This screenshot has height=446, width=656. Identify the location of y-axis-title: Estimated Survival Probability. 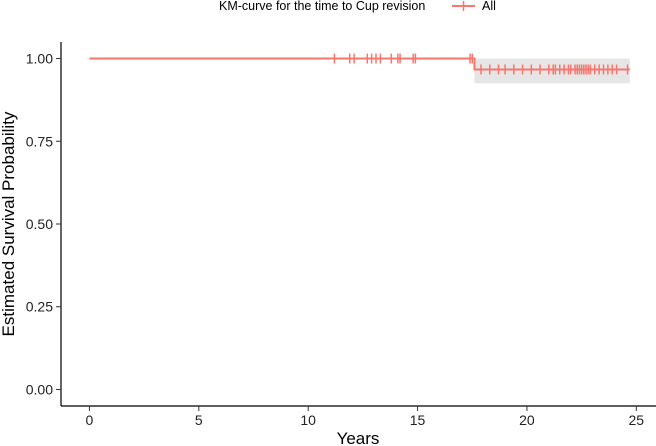
(9, 223).